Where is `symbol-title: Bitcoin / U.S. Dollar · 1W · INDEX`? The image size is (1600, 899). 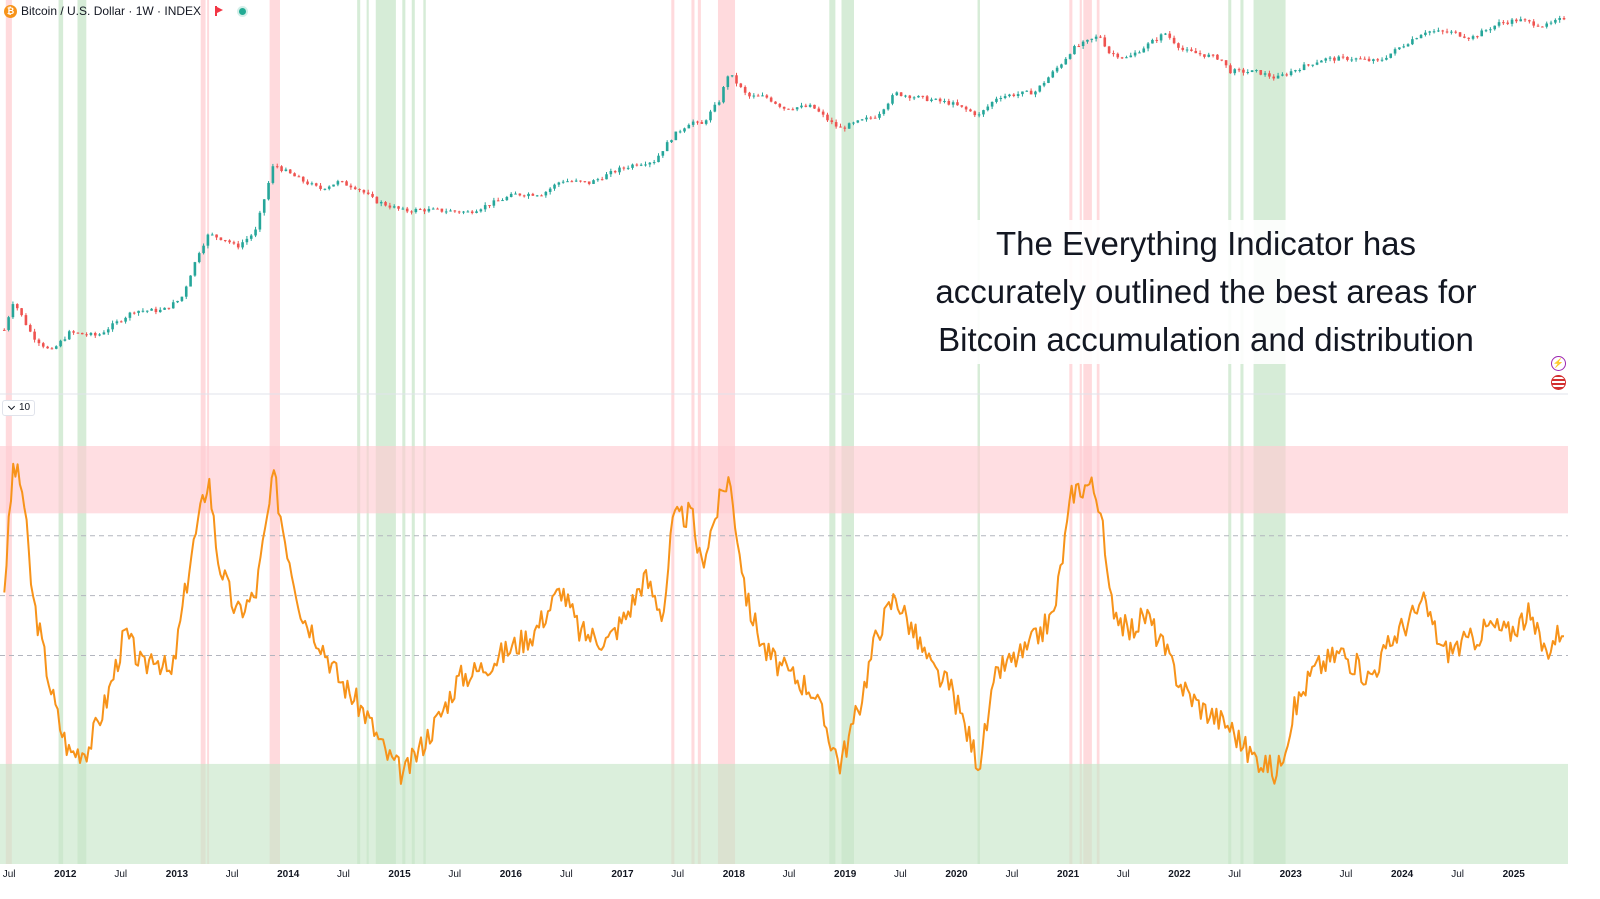 symbol-title: Bitcoin / U.S. Dollar · 1W · INDEX is located at coordinates (111, 11).